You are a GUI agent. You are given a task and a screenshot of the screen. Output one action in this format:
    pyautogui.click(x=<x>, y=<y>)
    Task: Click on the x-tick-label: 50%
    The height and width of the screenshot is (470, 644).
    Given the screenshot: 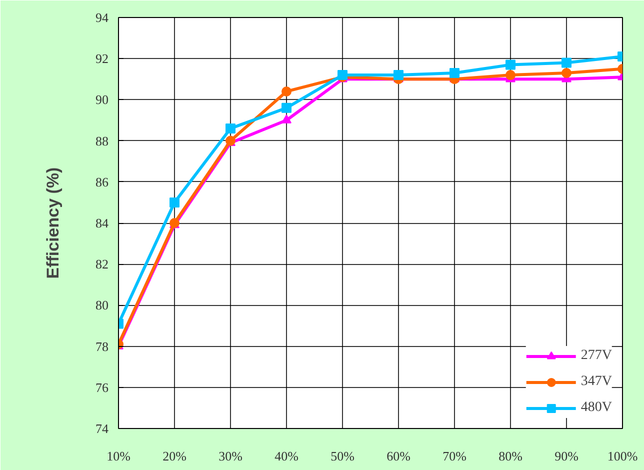 What is the action you would take?
    pyautogui.click(x=342, y=456)
    